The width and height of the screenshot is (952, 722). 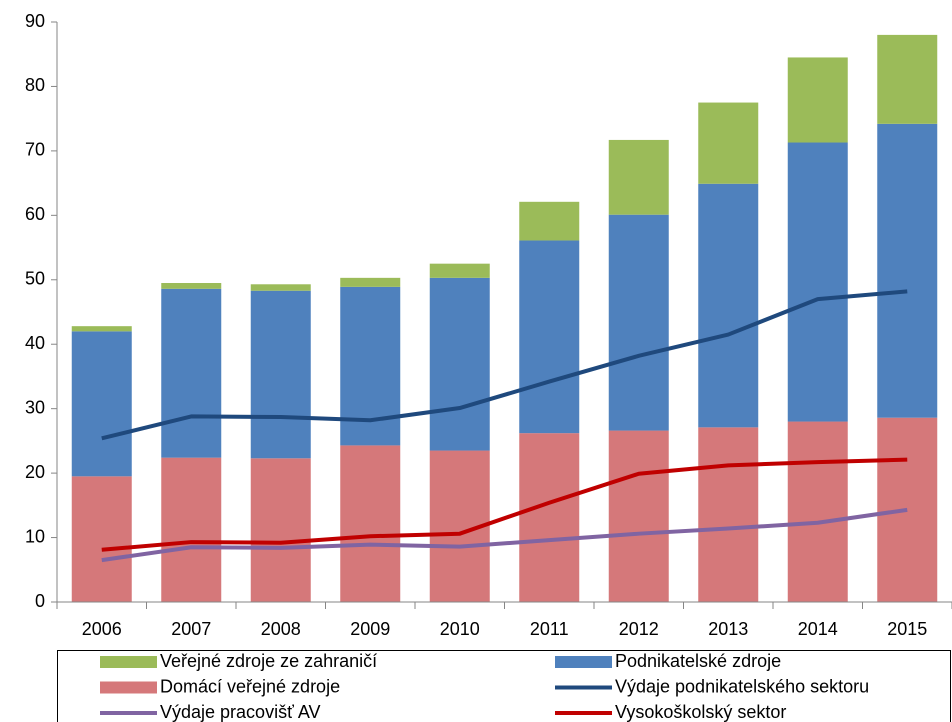 I want to click on y-tick-label: 50, so click(x=35, y=279).